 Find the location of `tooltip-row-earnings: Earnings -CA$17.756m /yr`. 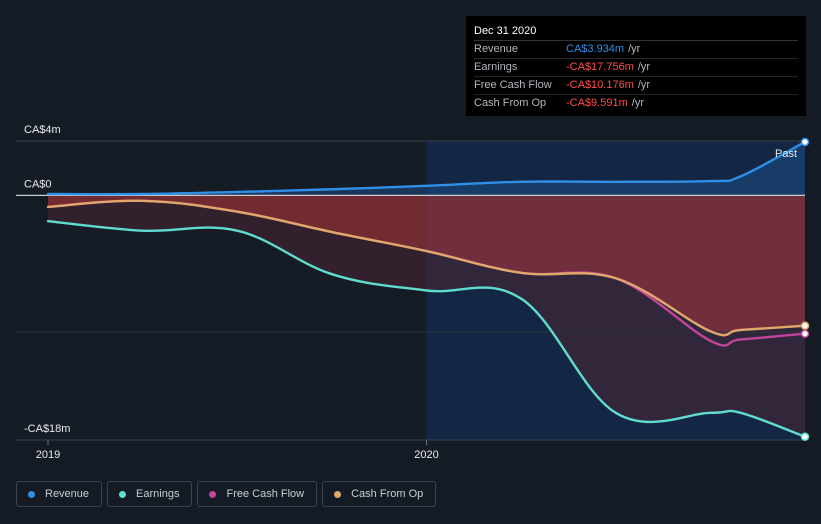

tooltip-row-earnings: Earnings -CA$17.756m /yr is located at coordinates (636, 68).